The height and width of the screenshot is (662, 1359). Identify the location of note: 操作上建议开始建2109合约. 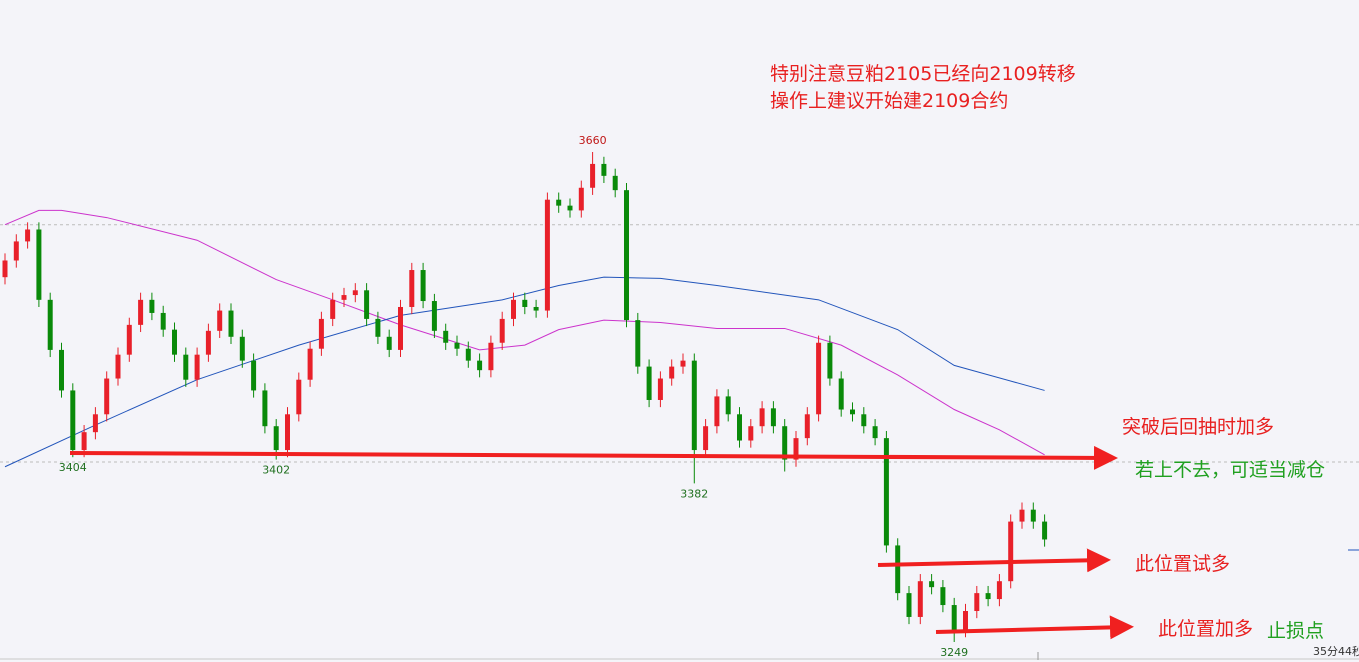
(889, 101).